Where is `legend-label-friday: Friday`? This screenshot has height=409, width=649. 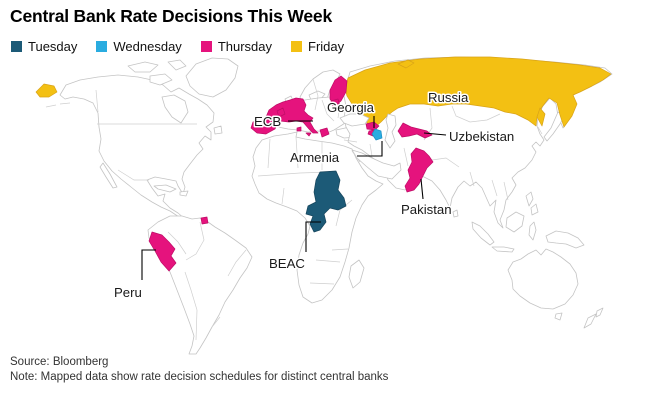 legend-label-friday: Friday is located at coordinates (326, 46).